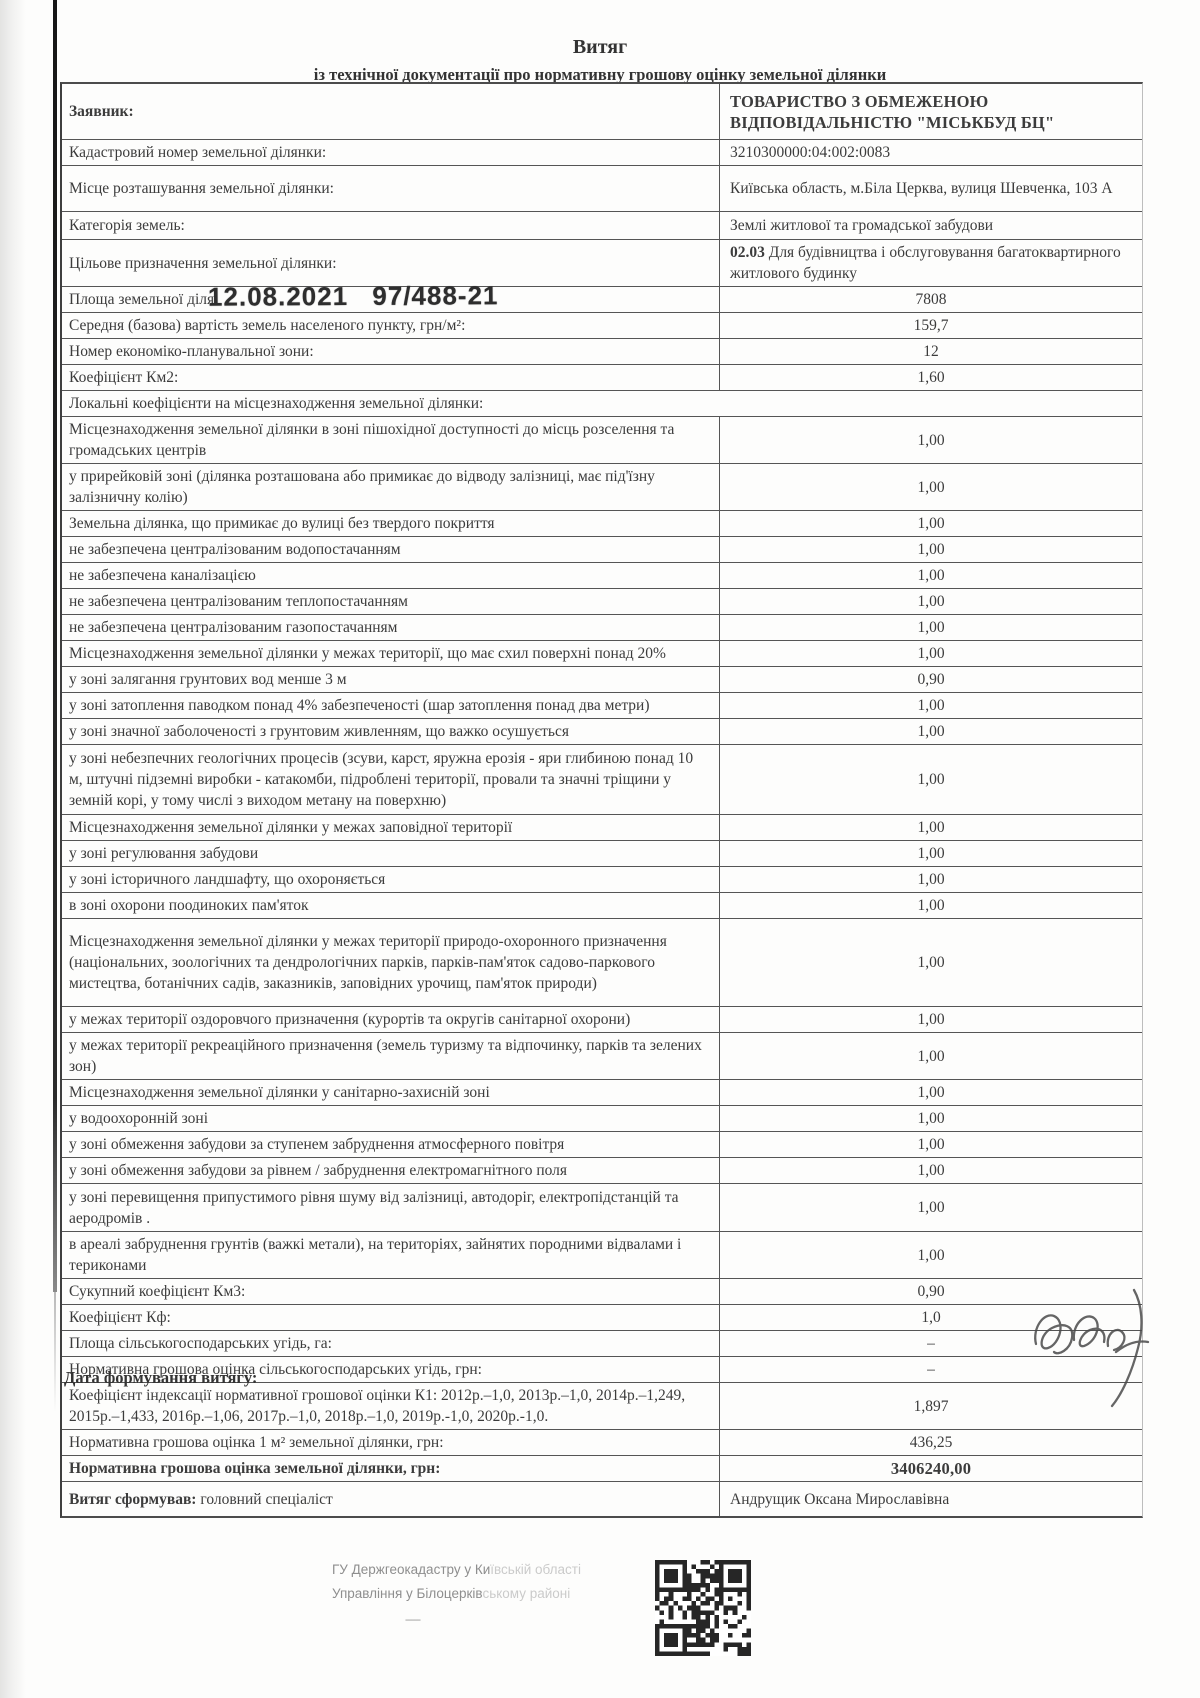  Describe the element at coordinates (602, 352) in the screenshot. I see `table-row: Номер економіко-планувальної зони: 12` at that location.